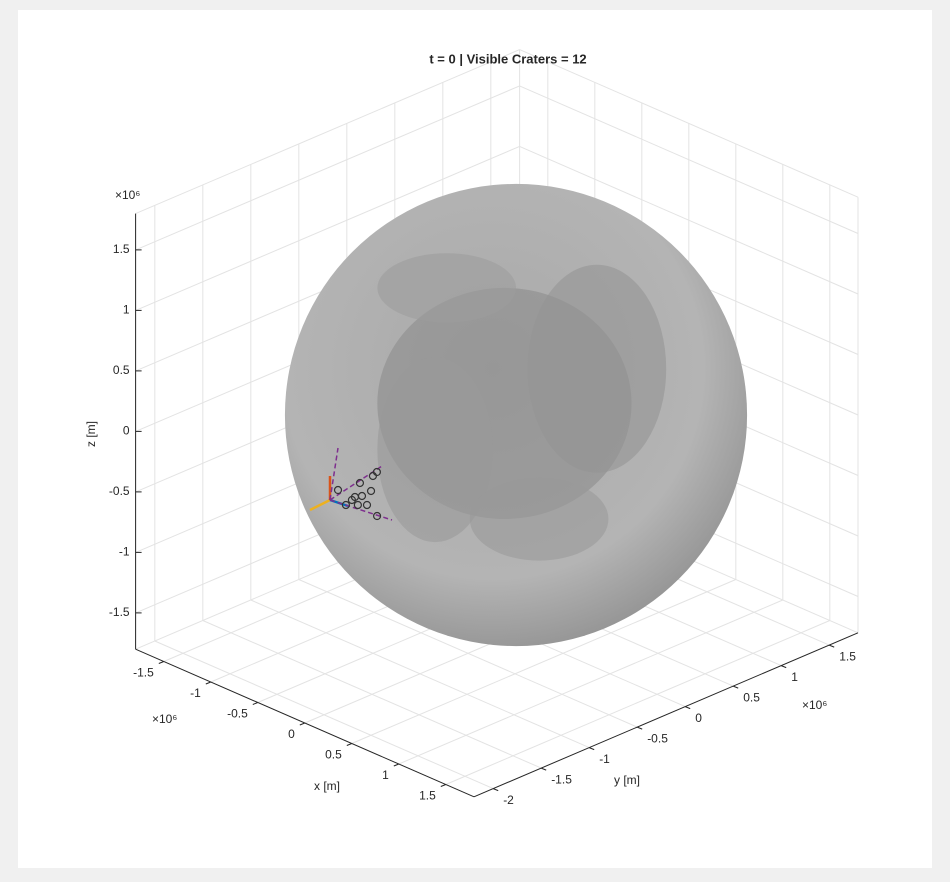 The height and width of the screenshot is (882, 950). Describe the element at coordinates (126, 431) in the screenshot. I see `z-tick-label: 0` at that location.